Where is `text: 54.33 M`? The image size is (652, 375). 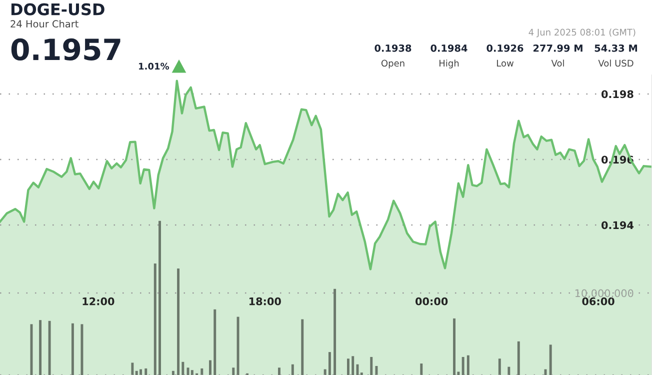 text: 54.33 M is located at coordinates (616, 48).